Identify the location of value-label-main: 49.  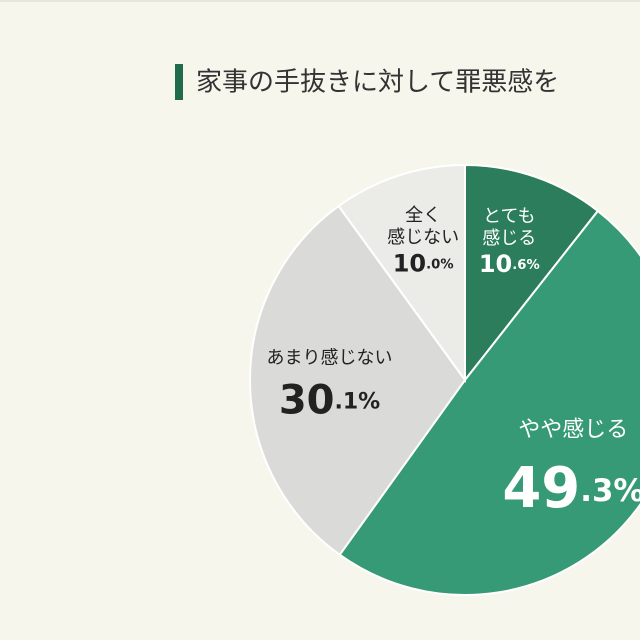
(541, 488).